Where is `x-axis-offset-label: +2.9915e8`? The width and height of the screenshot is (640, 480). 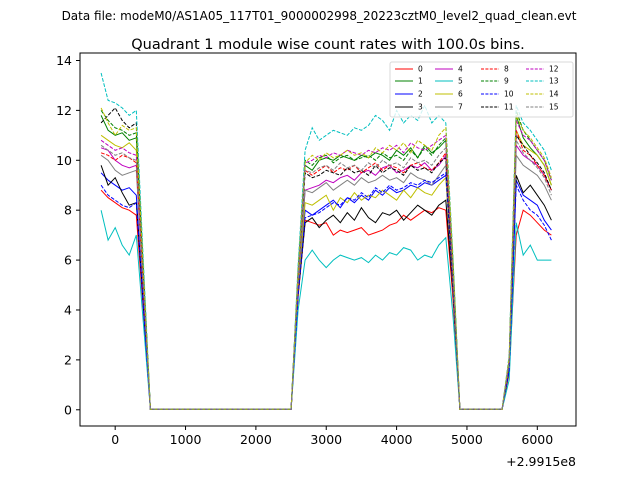 x-axis-offset-label: +2.9915e8 is located at coordinates (541, 461).